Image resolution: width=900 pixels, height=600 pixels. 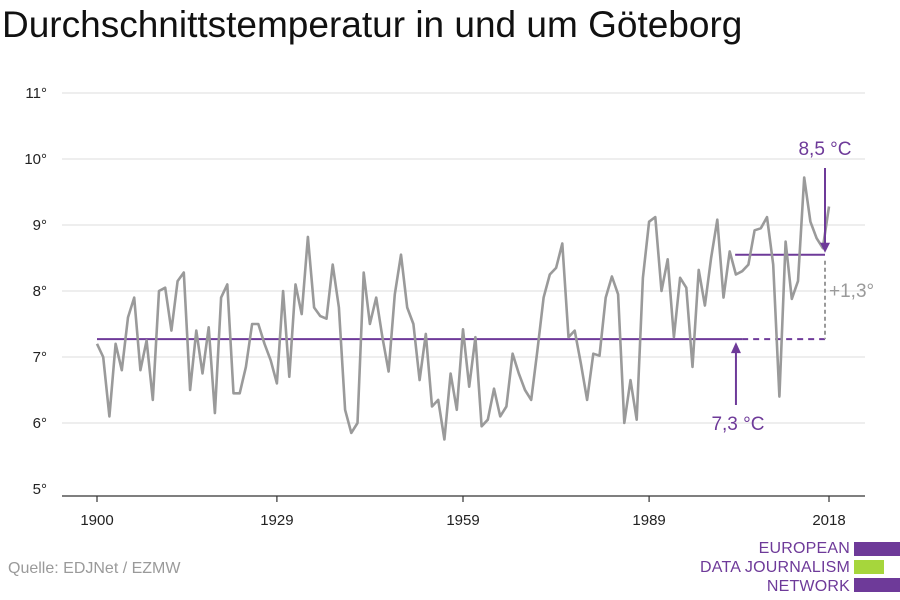 I want to click on y-tick-label: 6°, so click(x=40, y=423).